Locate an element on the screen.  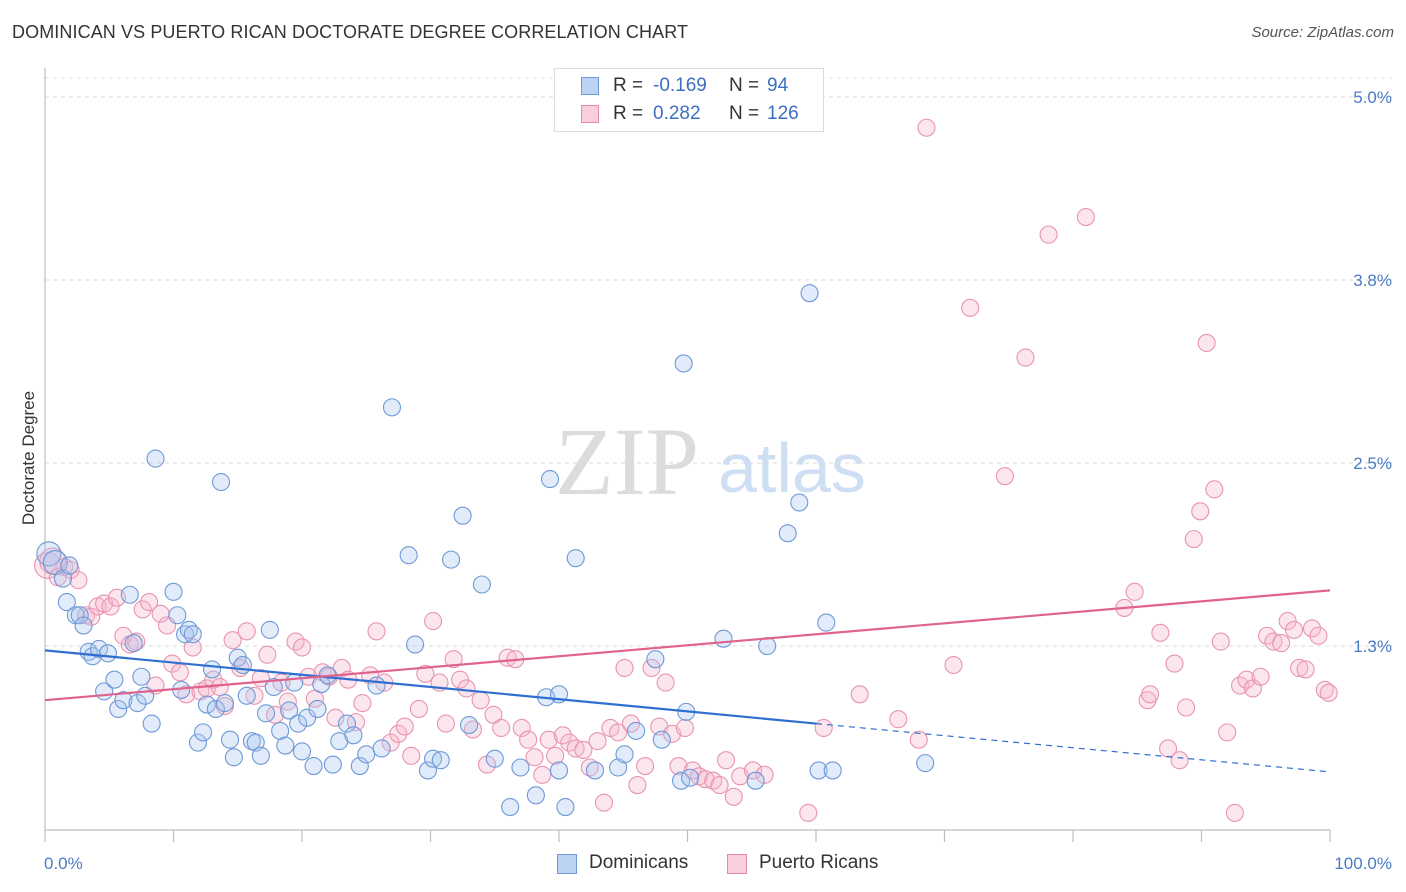
legend-n-value: 94 is located at coordinates (778, 85).